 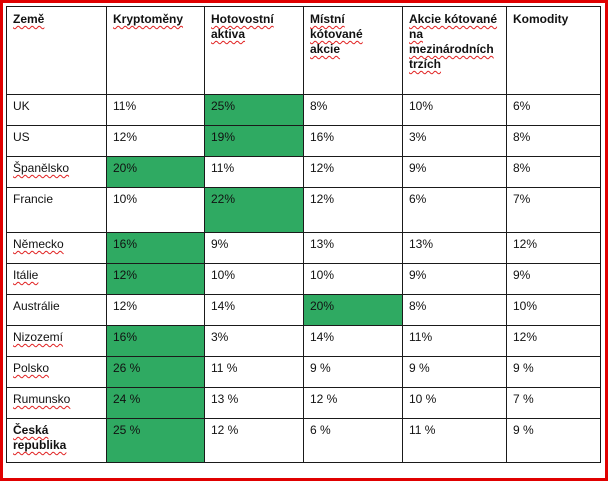 I want to click on header-commodities: Komodity, so click(x=553, y=50).